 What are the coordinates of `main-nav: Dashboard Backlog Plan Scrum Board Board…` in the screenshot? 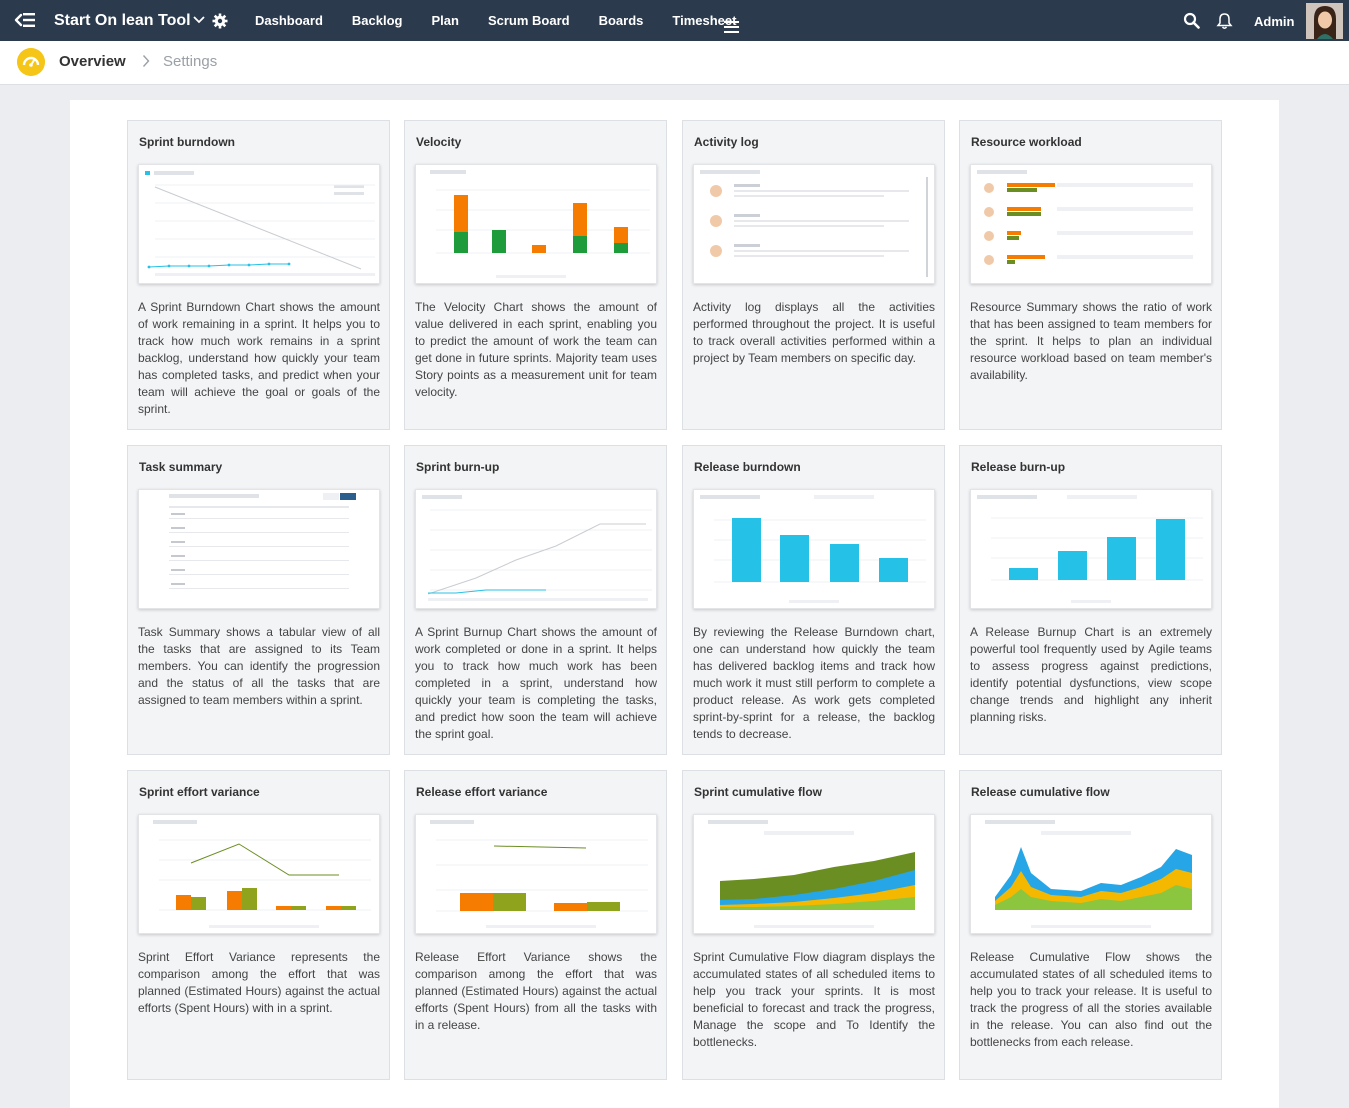 It's located at (510, 20).